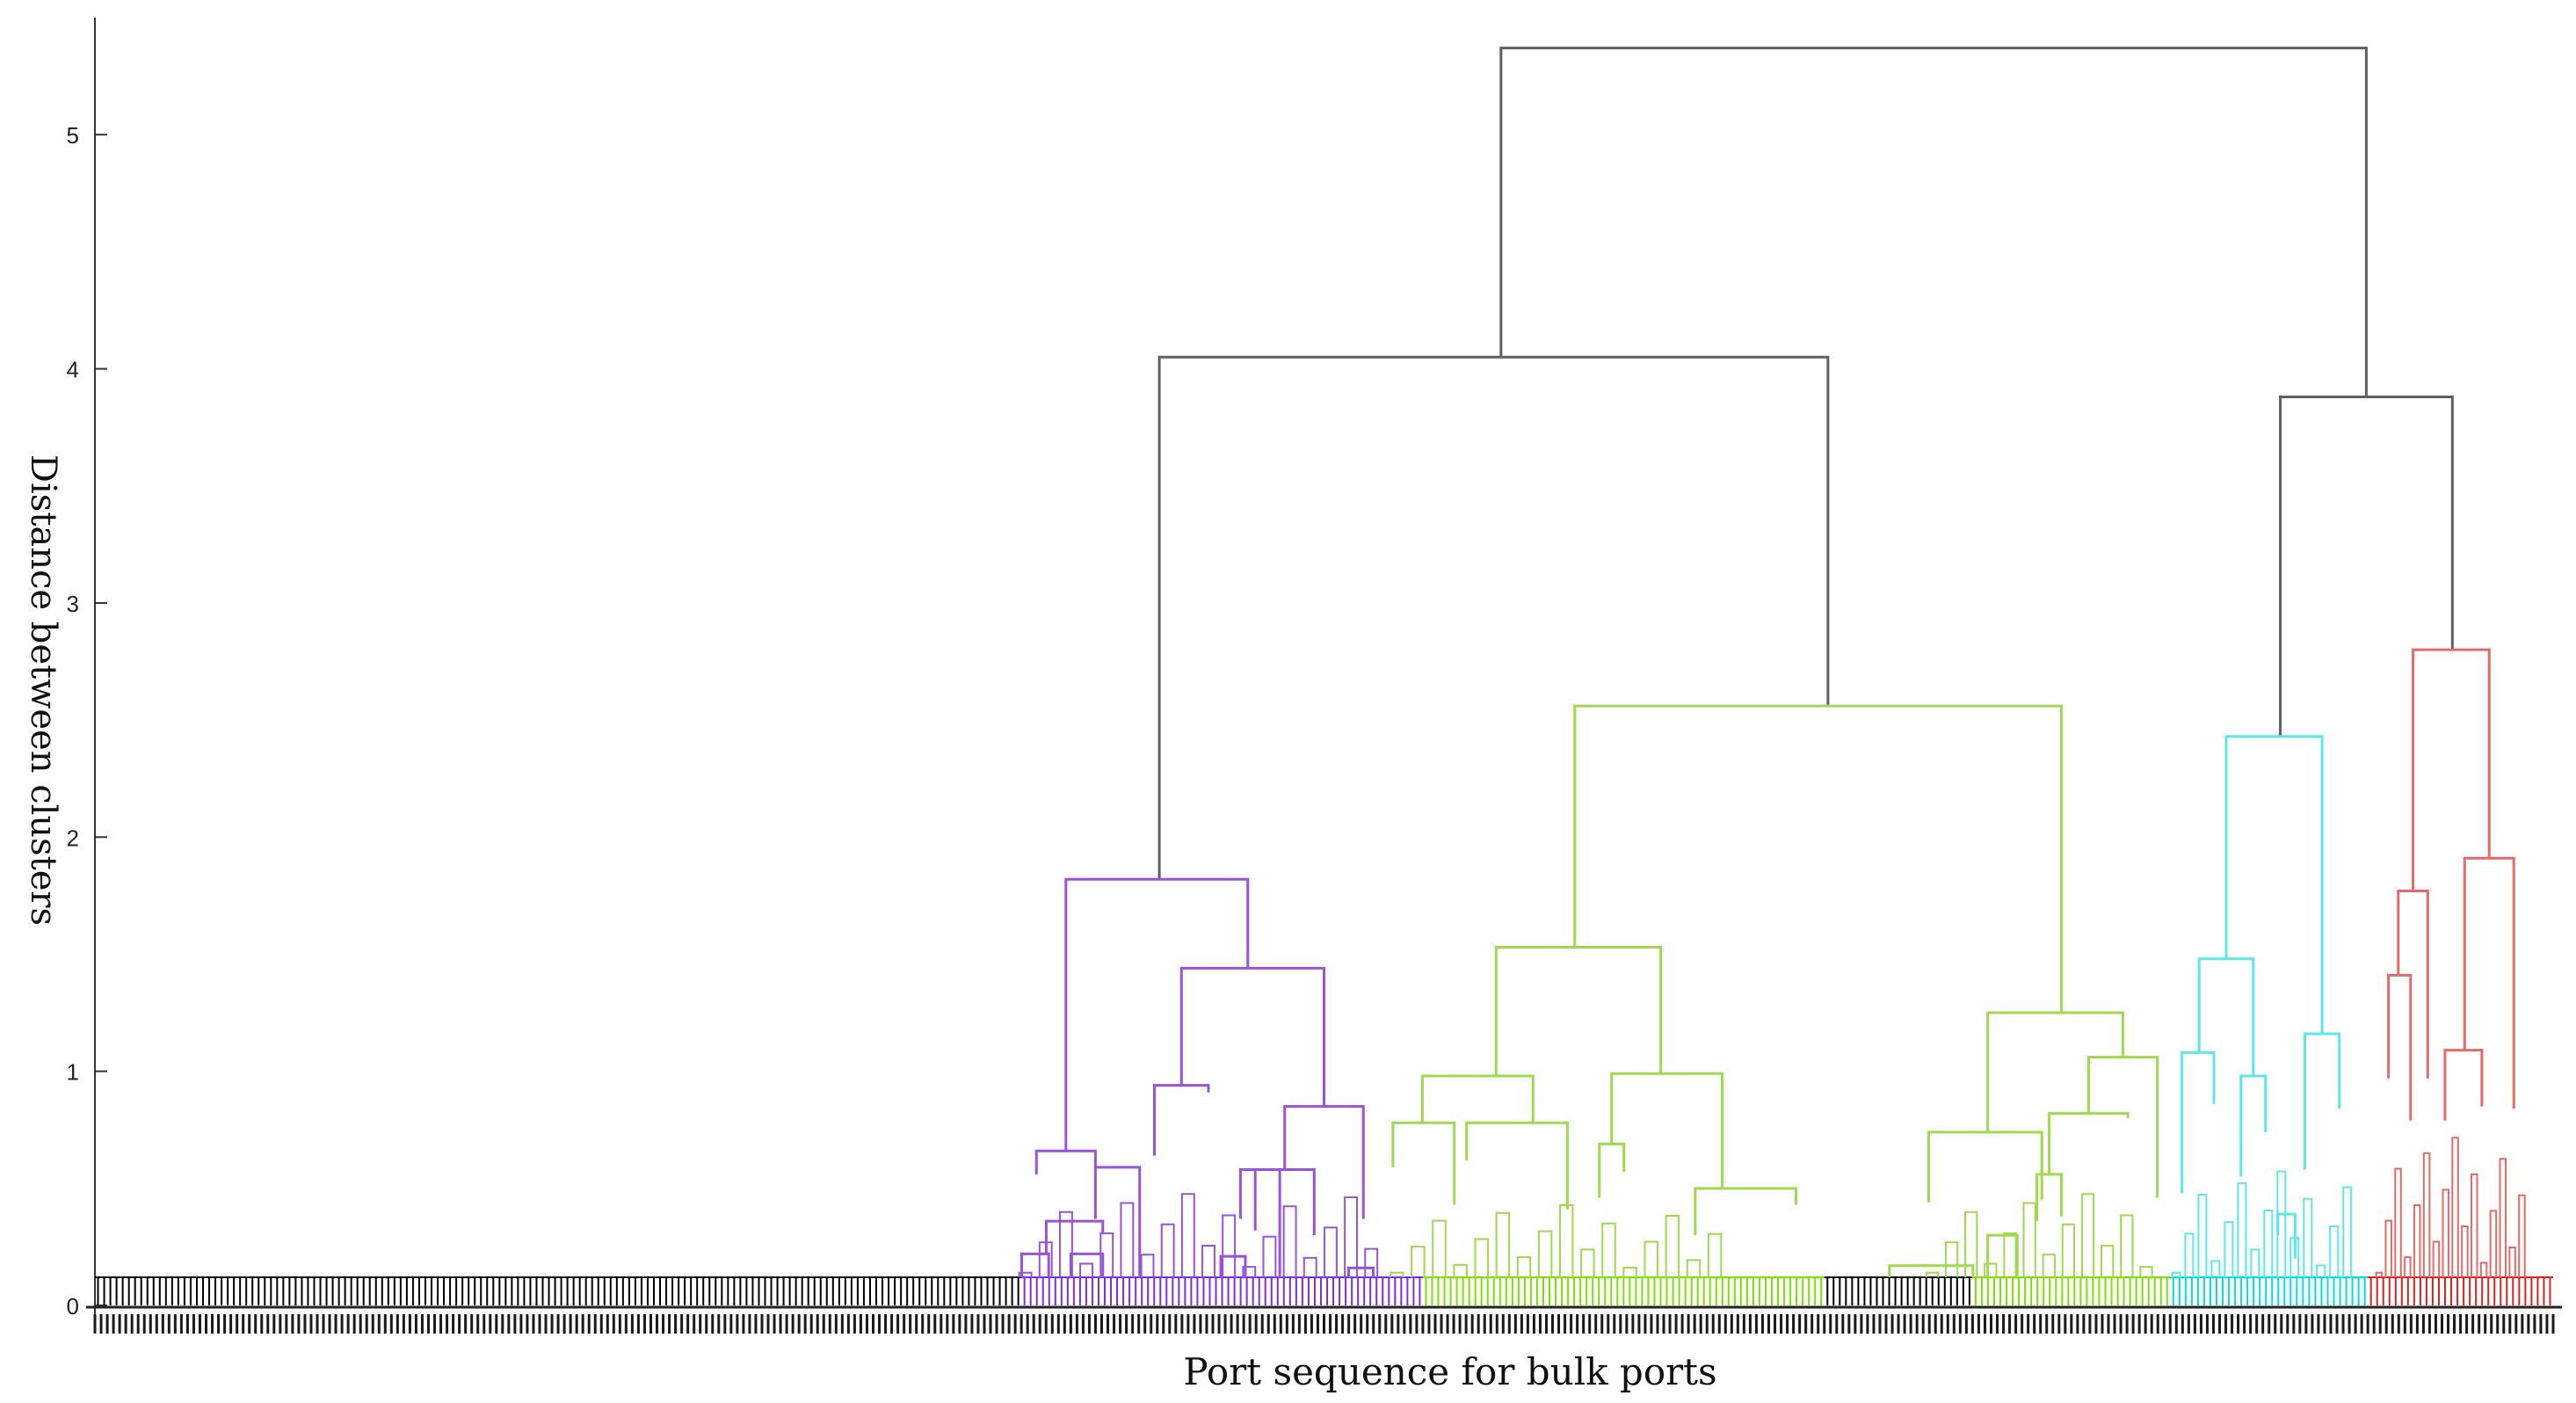  What do you see at coordinates (1324, 1290) in the screenshot?
I see `leaf-baseline` at bounding box center [1324, 1290].